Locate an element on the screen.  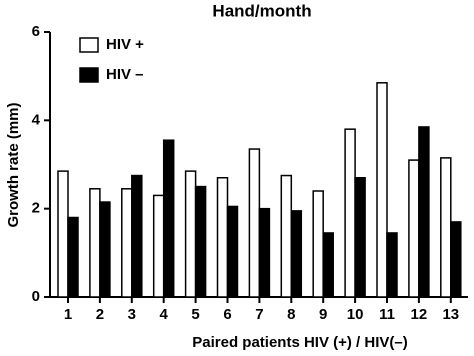
x-tick-label: 12 is located at coordinates (419, 314).